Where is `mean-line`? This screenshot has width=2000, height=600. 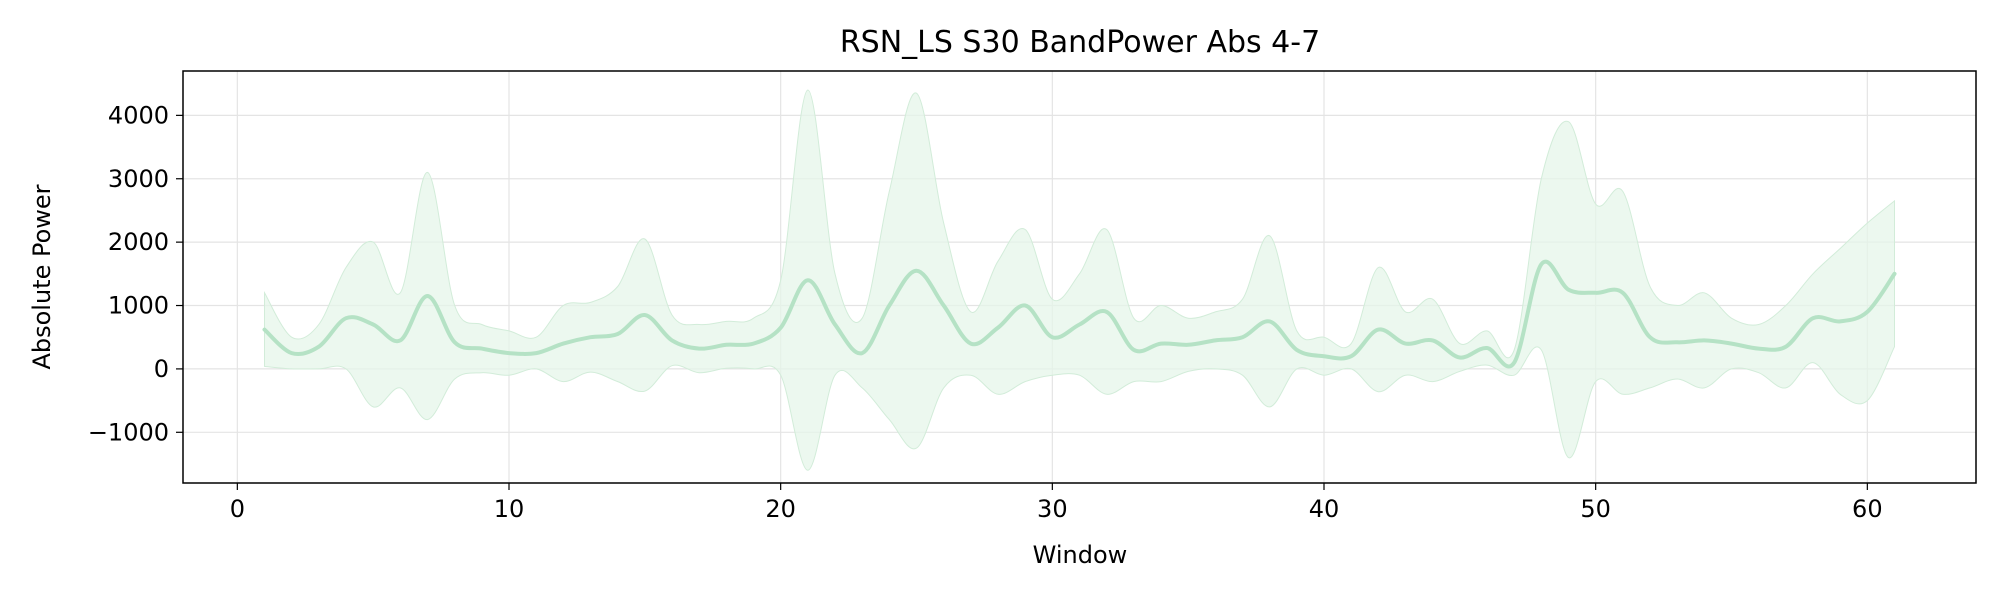
mean-line is located at coordinates (1079, 314).